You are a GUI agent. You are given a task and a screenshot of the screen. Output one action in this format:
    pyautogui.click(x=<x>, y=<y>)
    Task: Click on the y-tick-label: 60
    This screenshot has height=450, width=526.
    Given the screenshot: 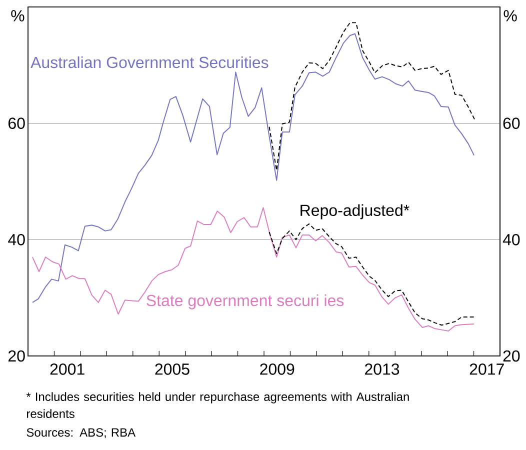 What is the action you would take?
    pyautogui.click(x=16, y=123)
    